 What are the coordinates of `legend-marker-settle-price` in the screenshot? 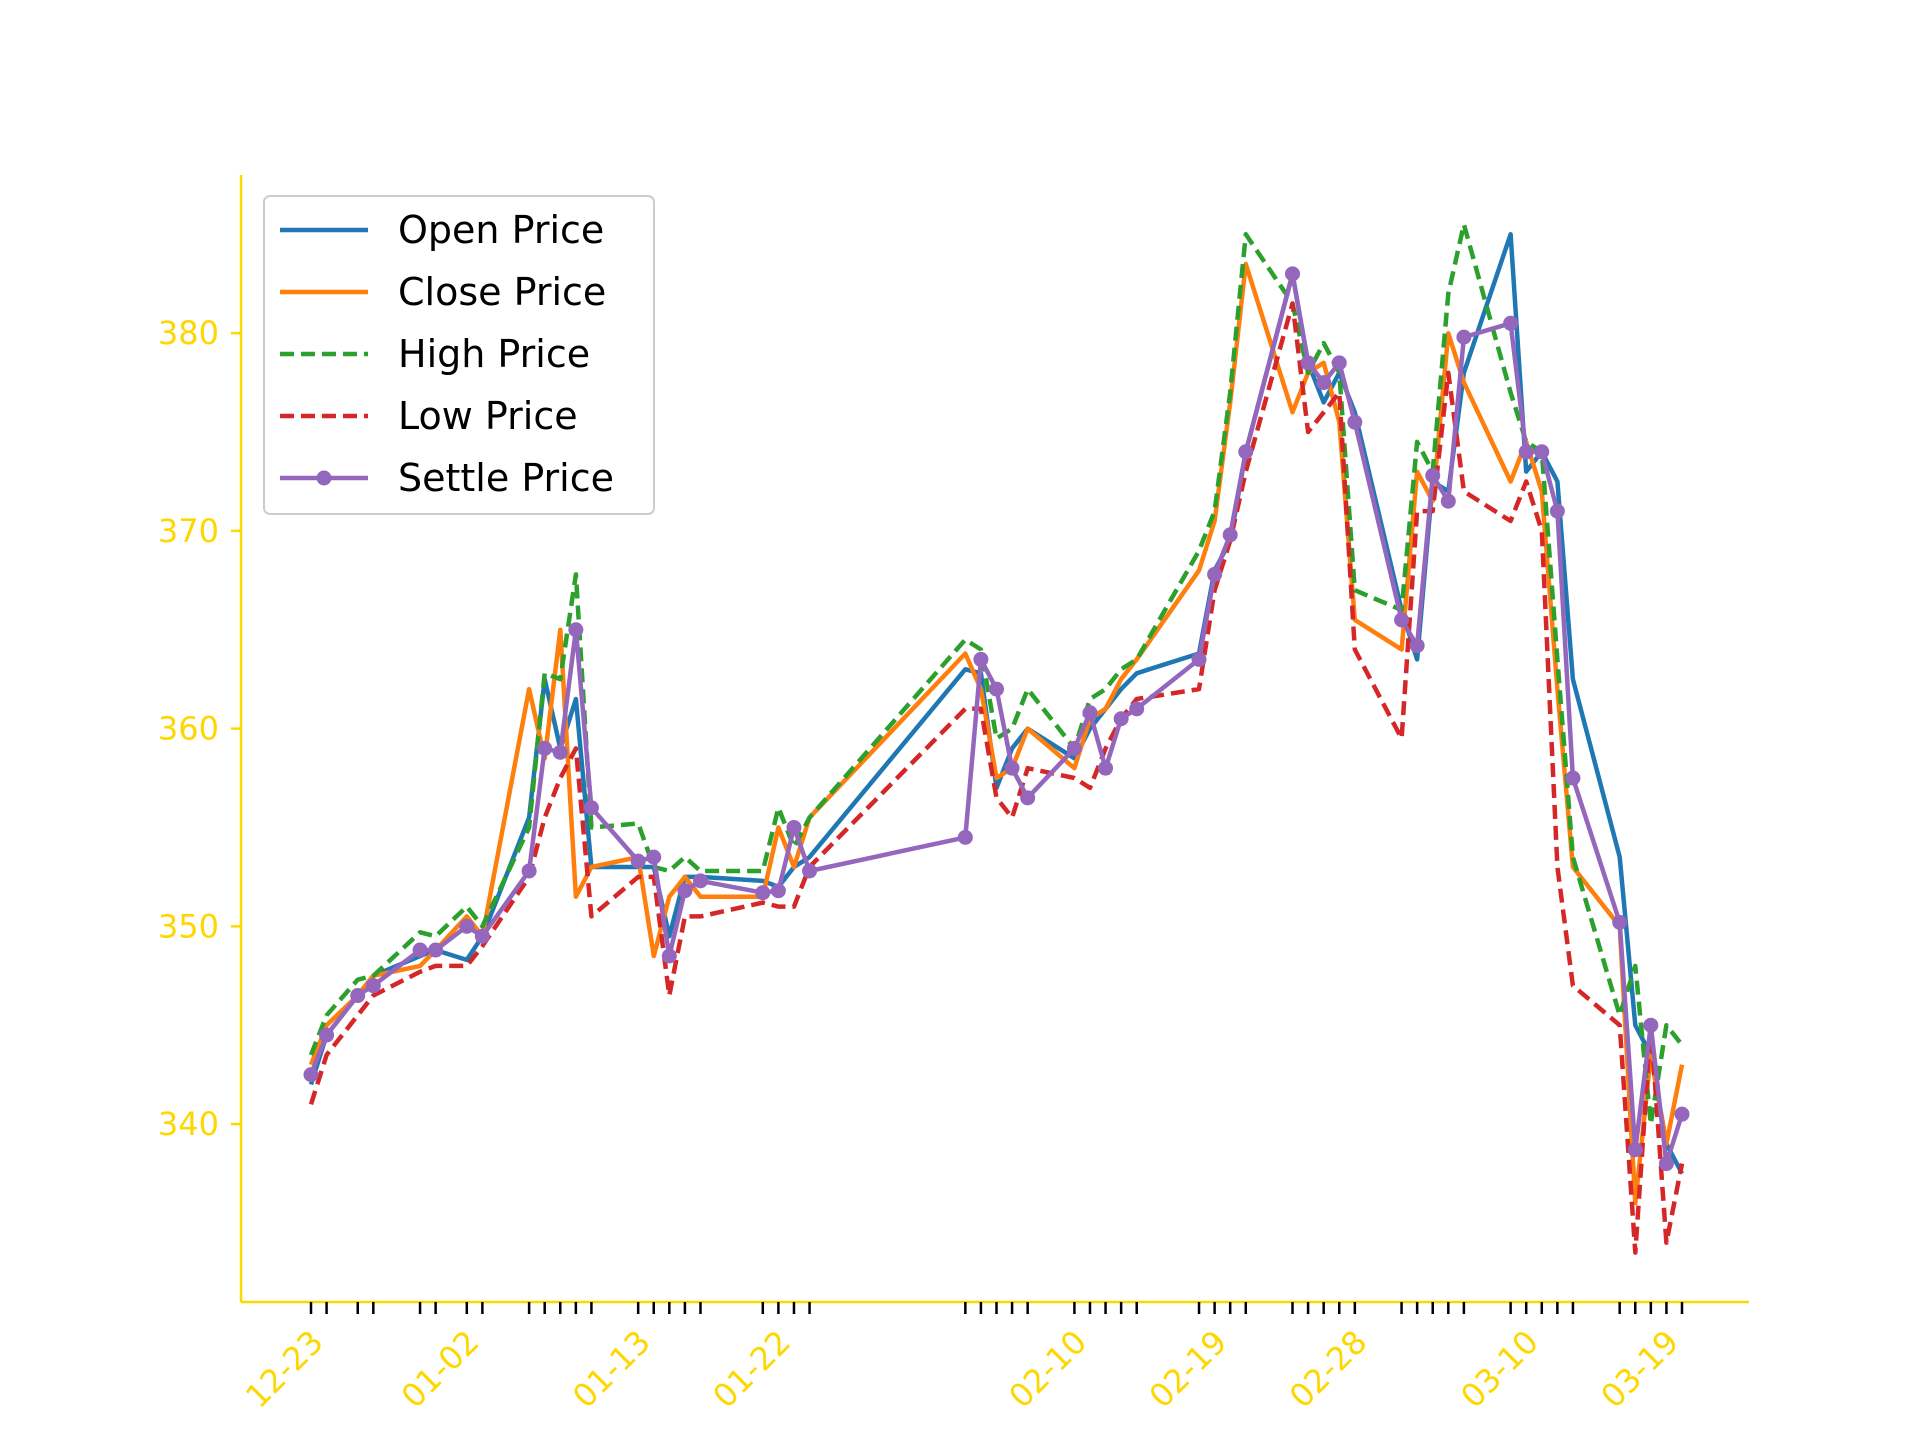 It's located at (324, 478).